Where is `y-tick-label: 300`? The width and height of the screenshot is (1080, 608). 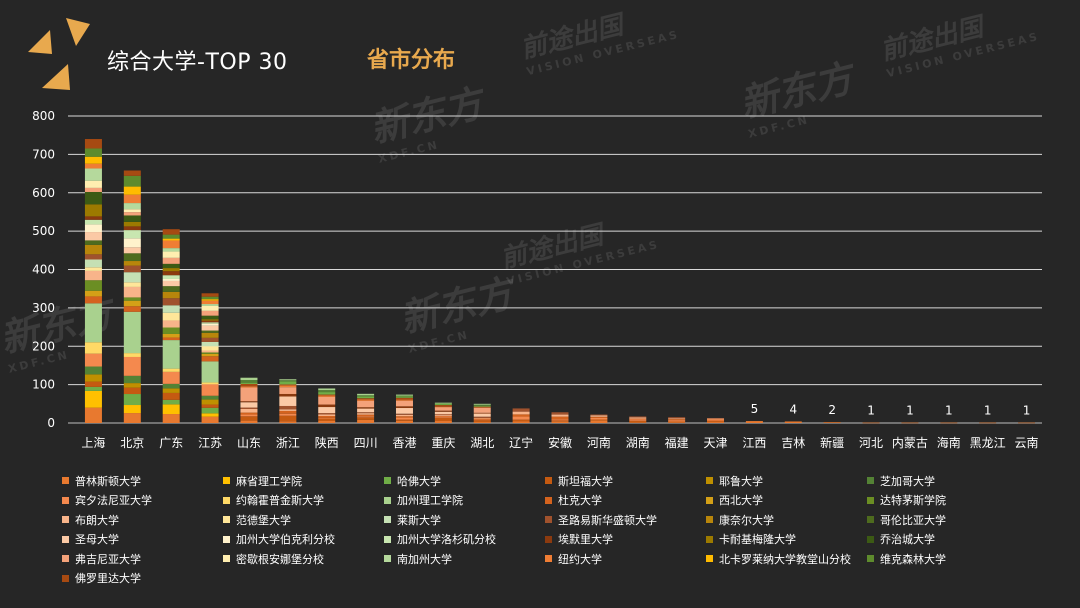
y-tick-label: 300 is located at coordinates (43, 308).